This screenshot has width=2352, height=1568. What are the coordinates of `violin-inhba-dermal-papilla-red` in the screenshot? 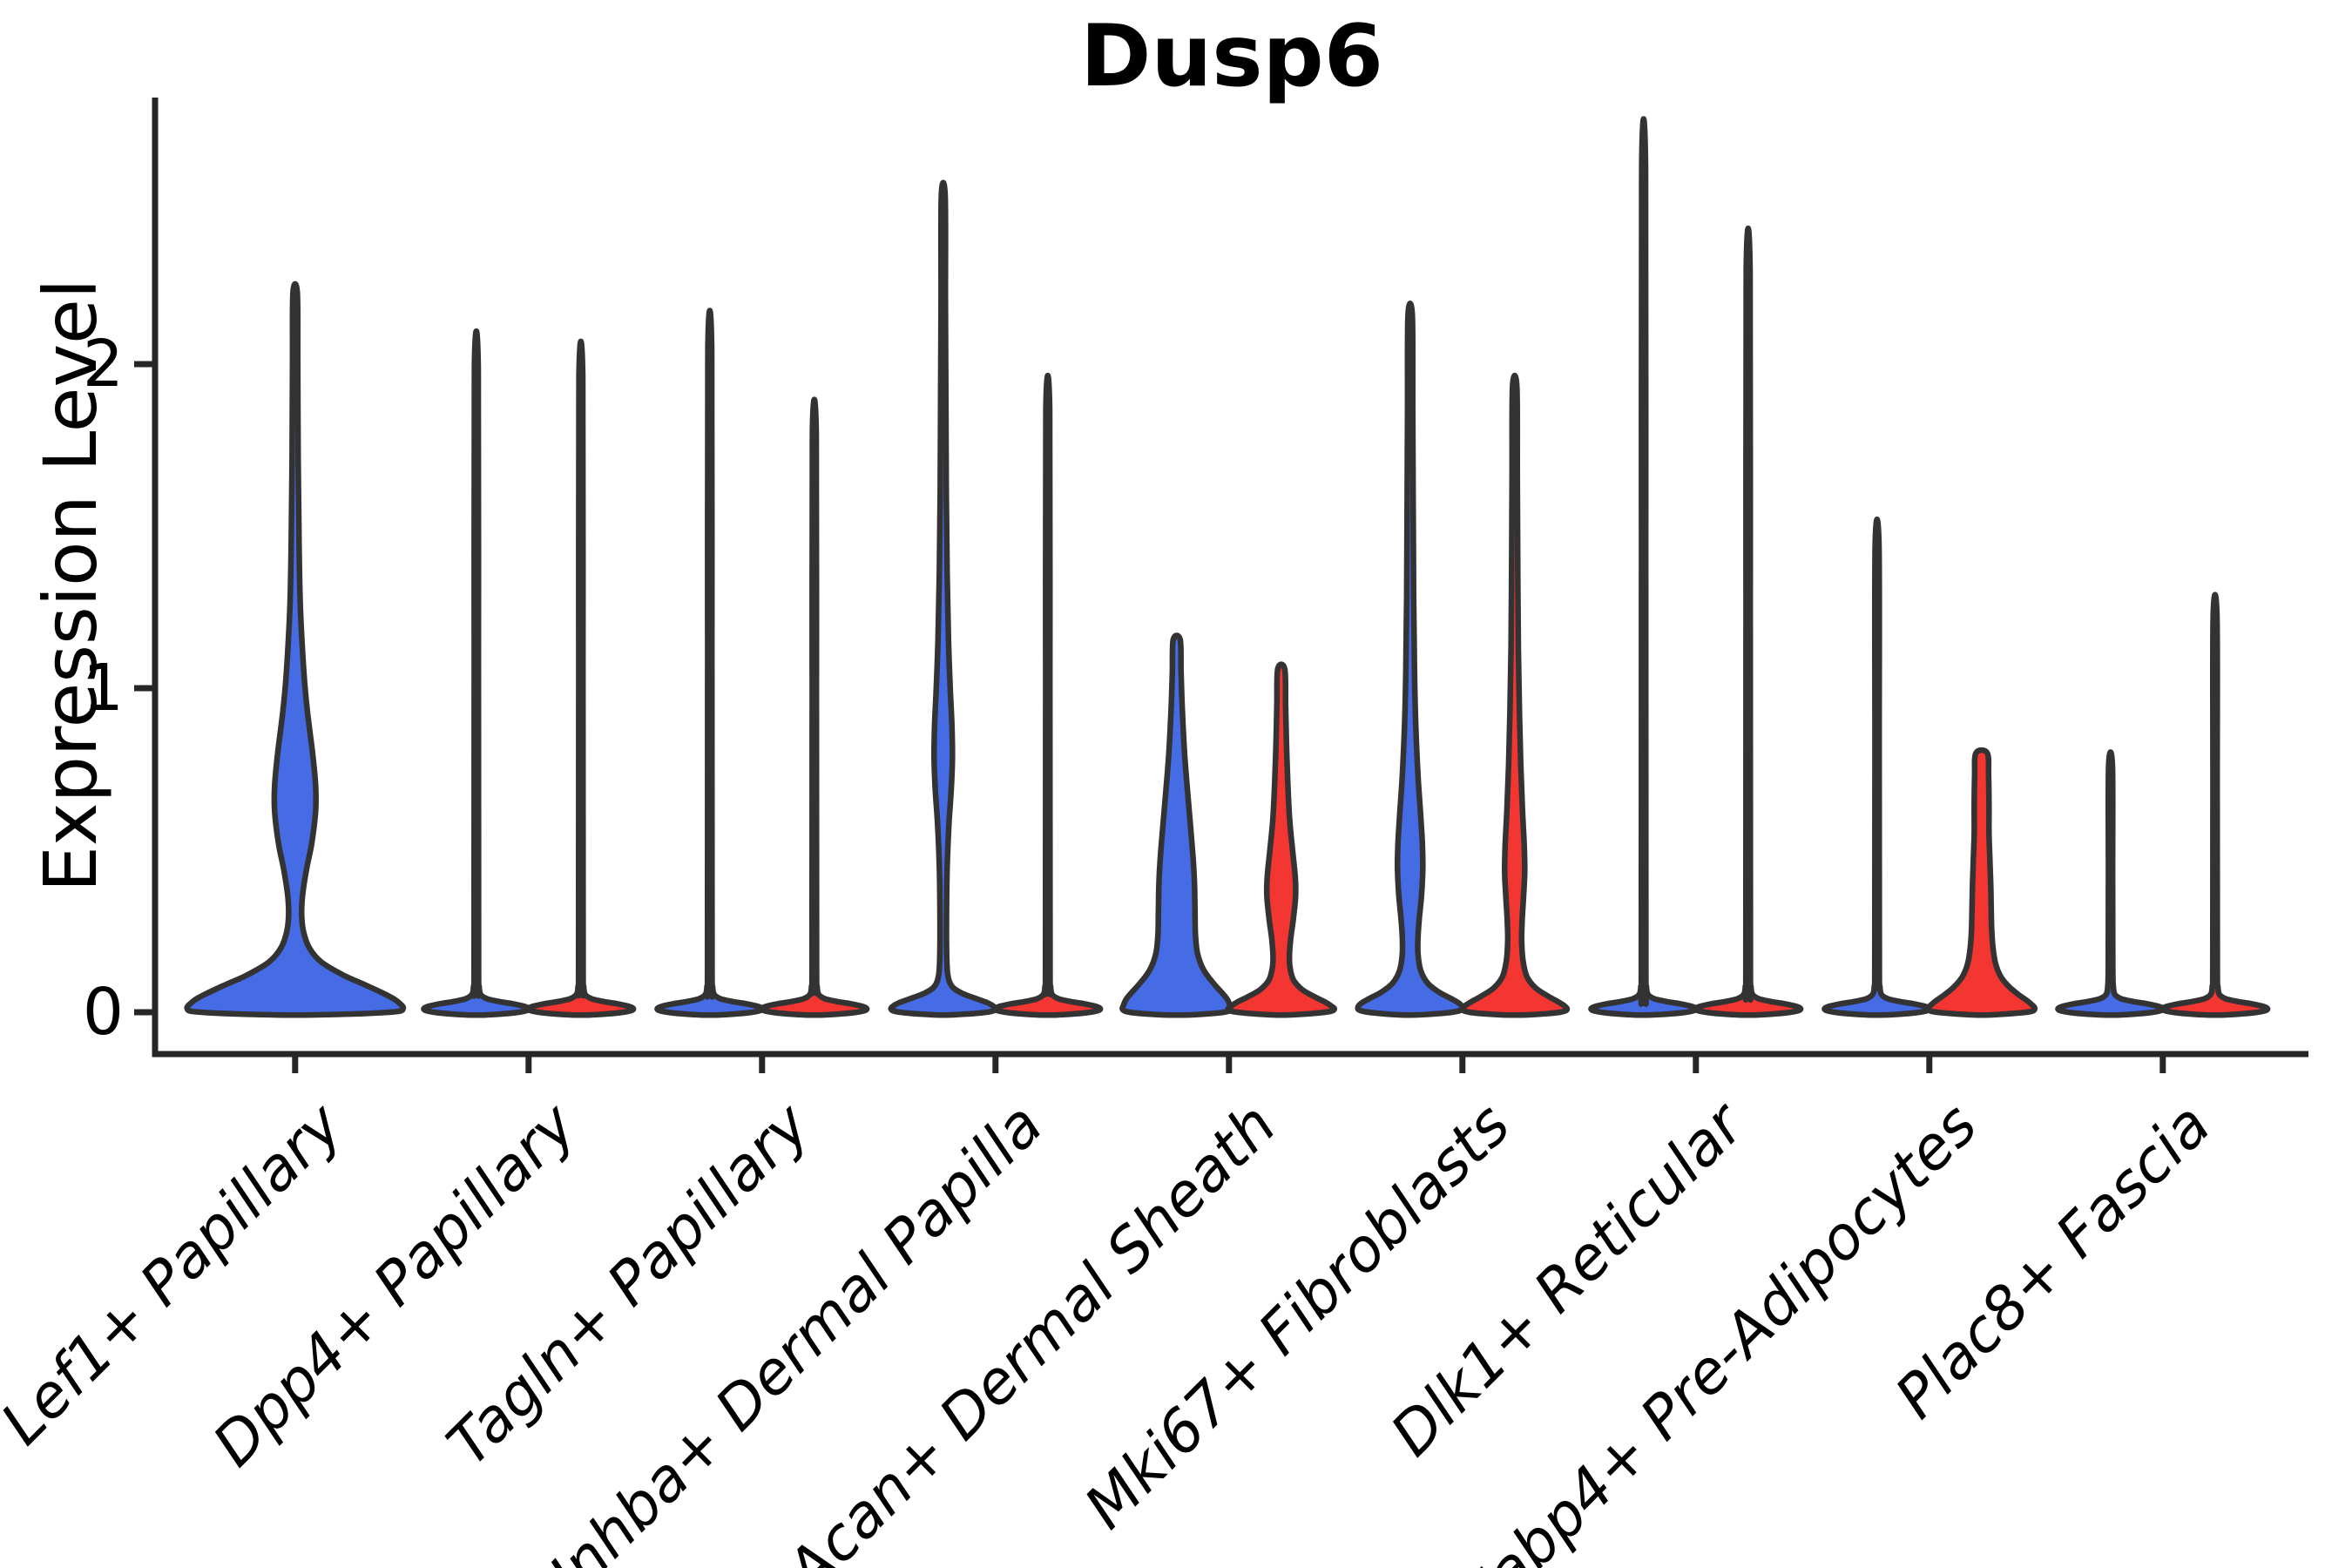 It's located at (1048, 695).